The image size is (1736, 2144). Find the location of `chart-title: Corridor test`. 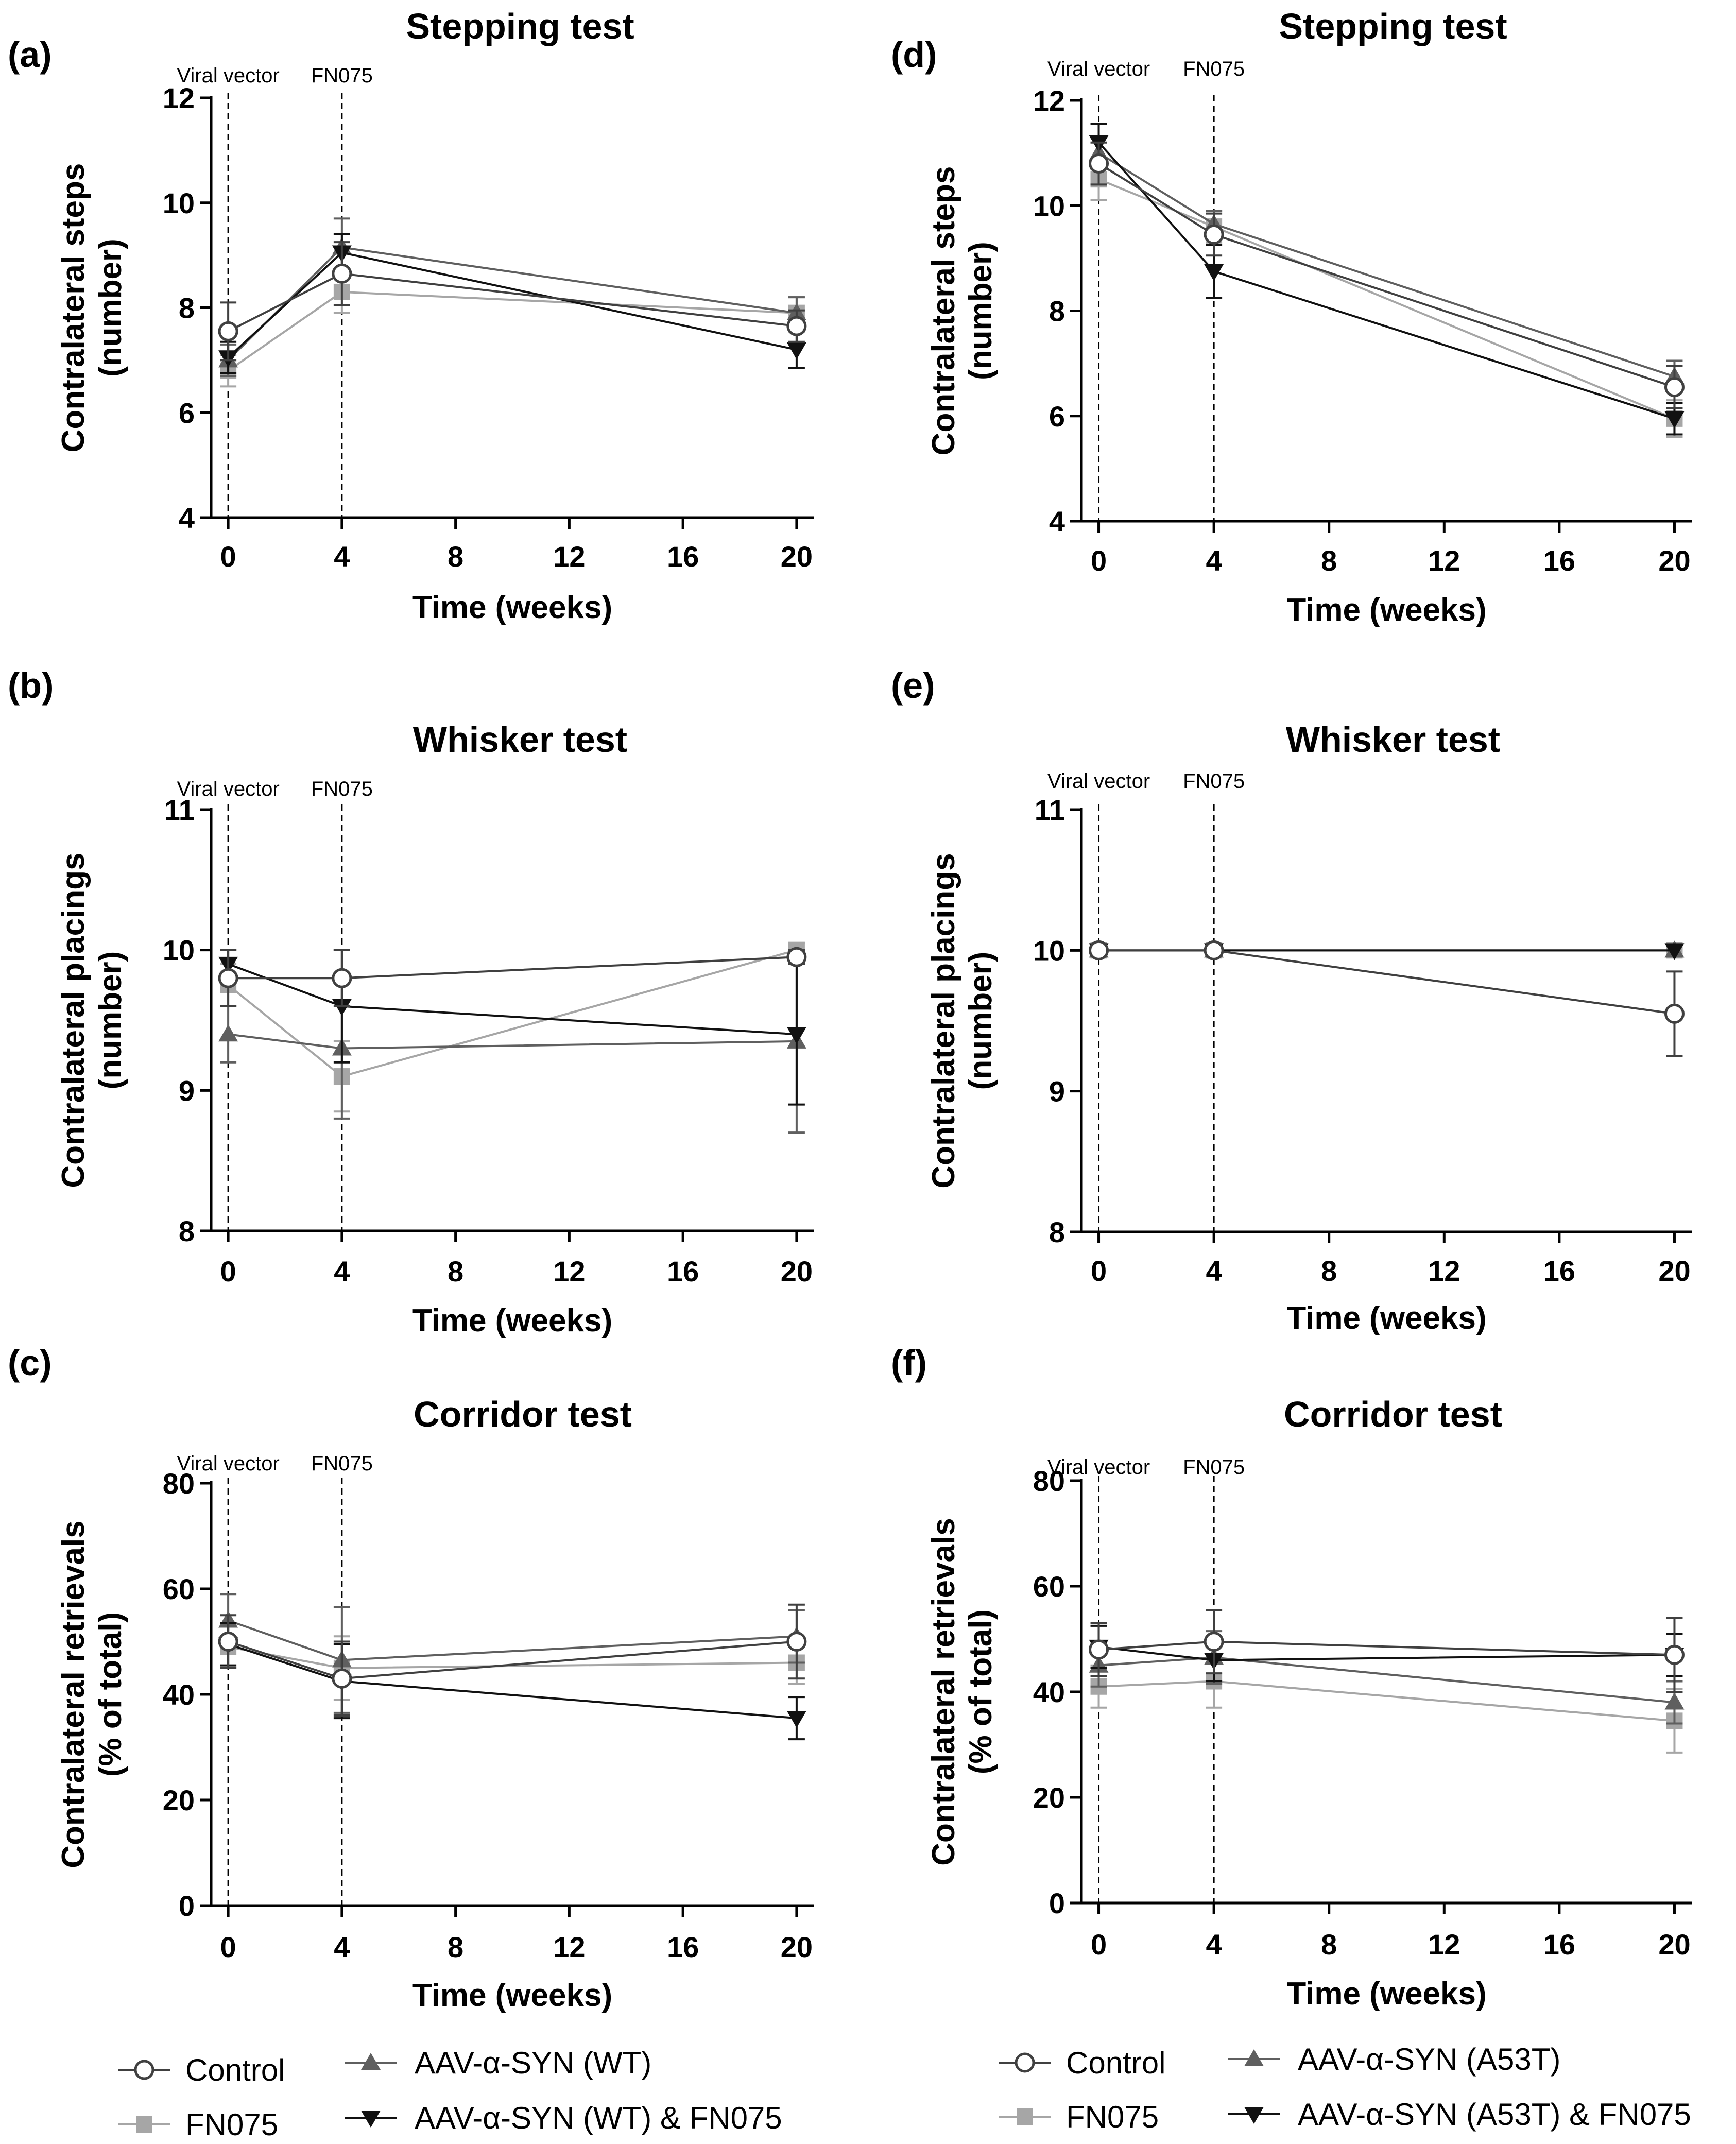

chart-title: Corridor test is located at coordinates (1393, 1414).